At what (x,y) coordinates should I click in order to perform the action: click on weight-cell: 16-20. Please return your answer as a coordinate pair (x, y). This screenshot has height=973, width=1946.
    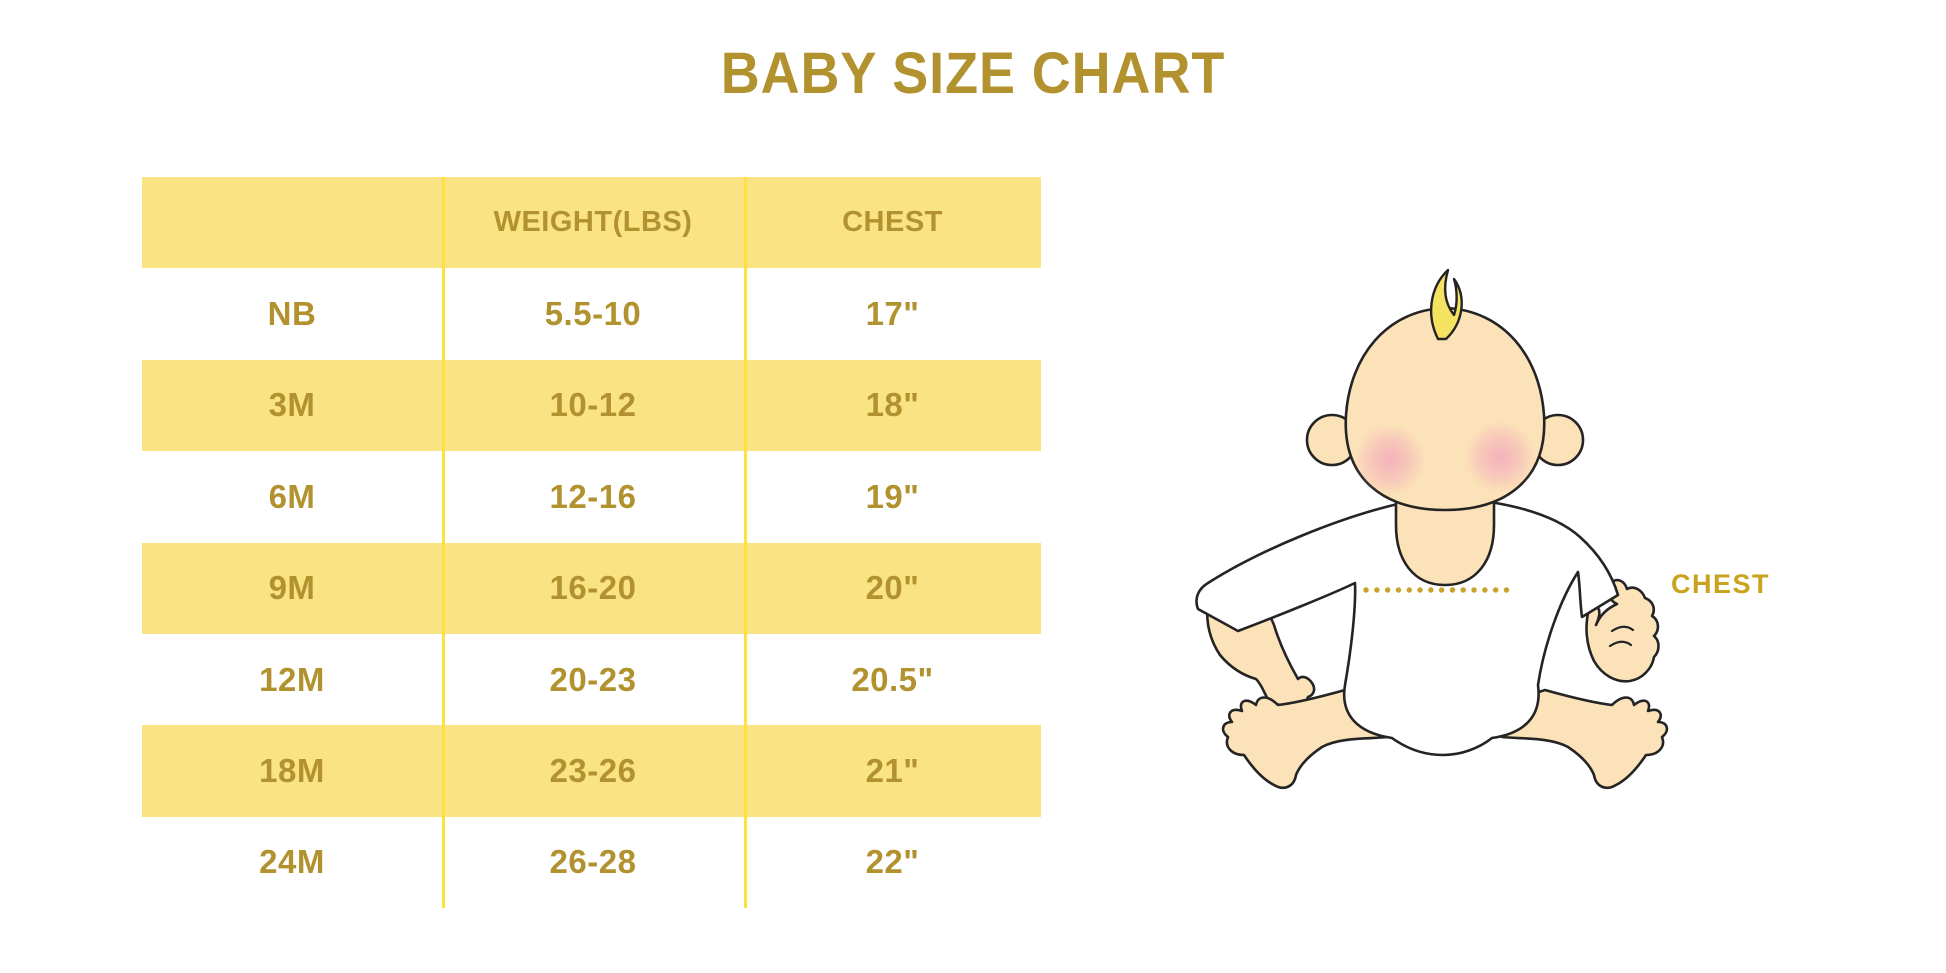
    Looking at the image, I should click on (593, 588).